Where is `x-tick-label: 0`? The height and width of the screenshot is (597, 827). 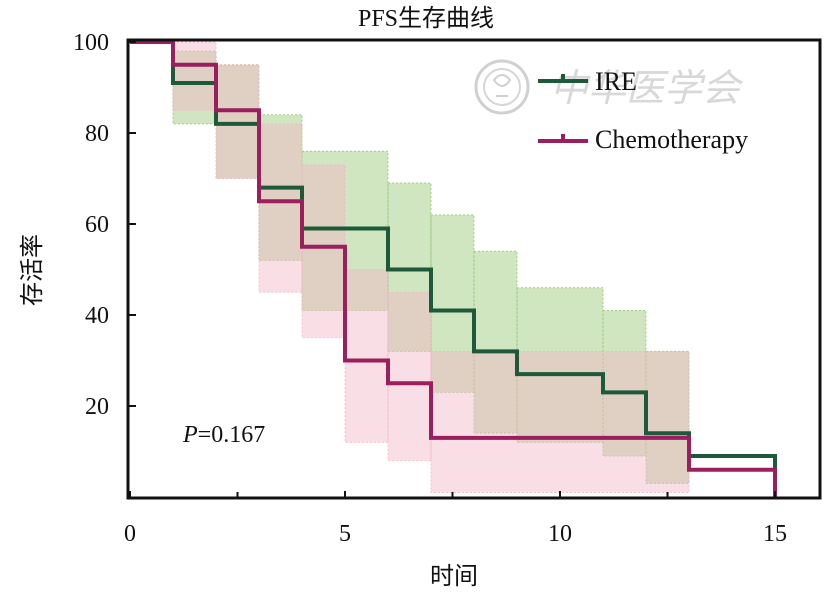 x-tick-label: 0 is located at coordinates (130, 534).